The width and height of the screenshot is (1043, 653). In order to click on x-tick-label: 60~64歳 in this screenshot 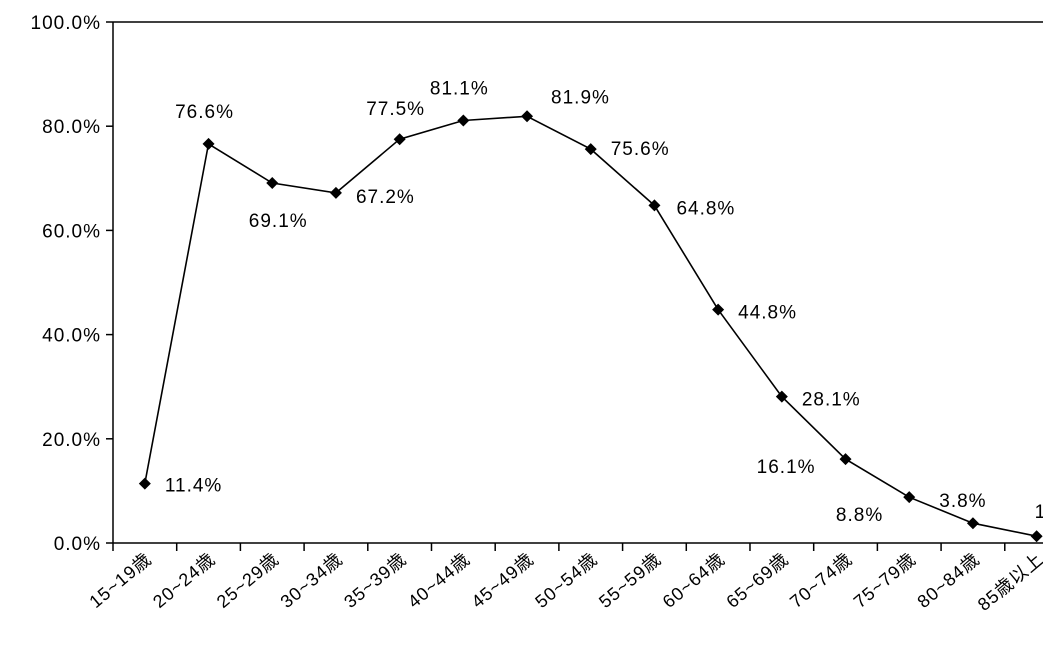, I will do `click(694, 580)`.